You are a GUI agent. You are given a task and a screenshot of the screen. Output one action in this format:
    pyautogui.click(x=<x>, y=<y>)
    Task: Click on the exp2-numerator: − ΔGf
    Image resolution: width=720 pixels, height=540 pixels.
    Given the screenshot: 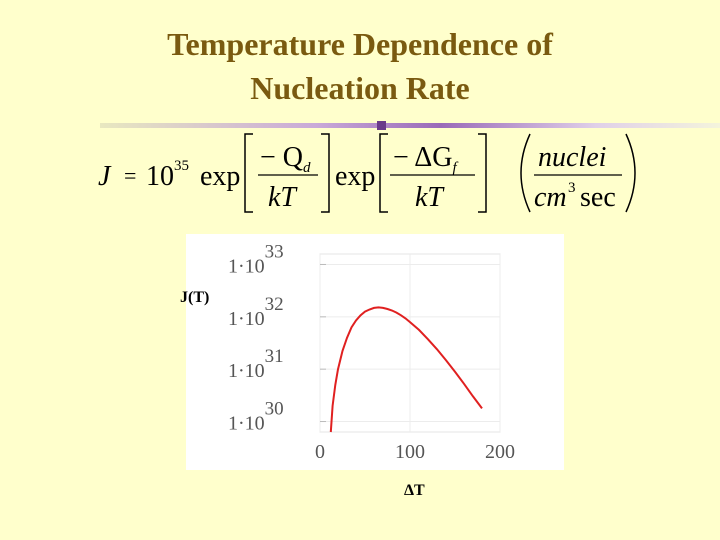 What is the action you would take?
    pyautogui.click(x=425, y=159)
    